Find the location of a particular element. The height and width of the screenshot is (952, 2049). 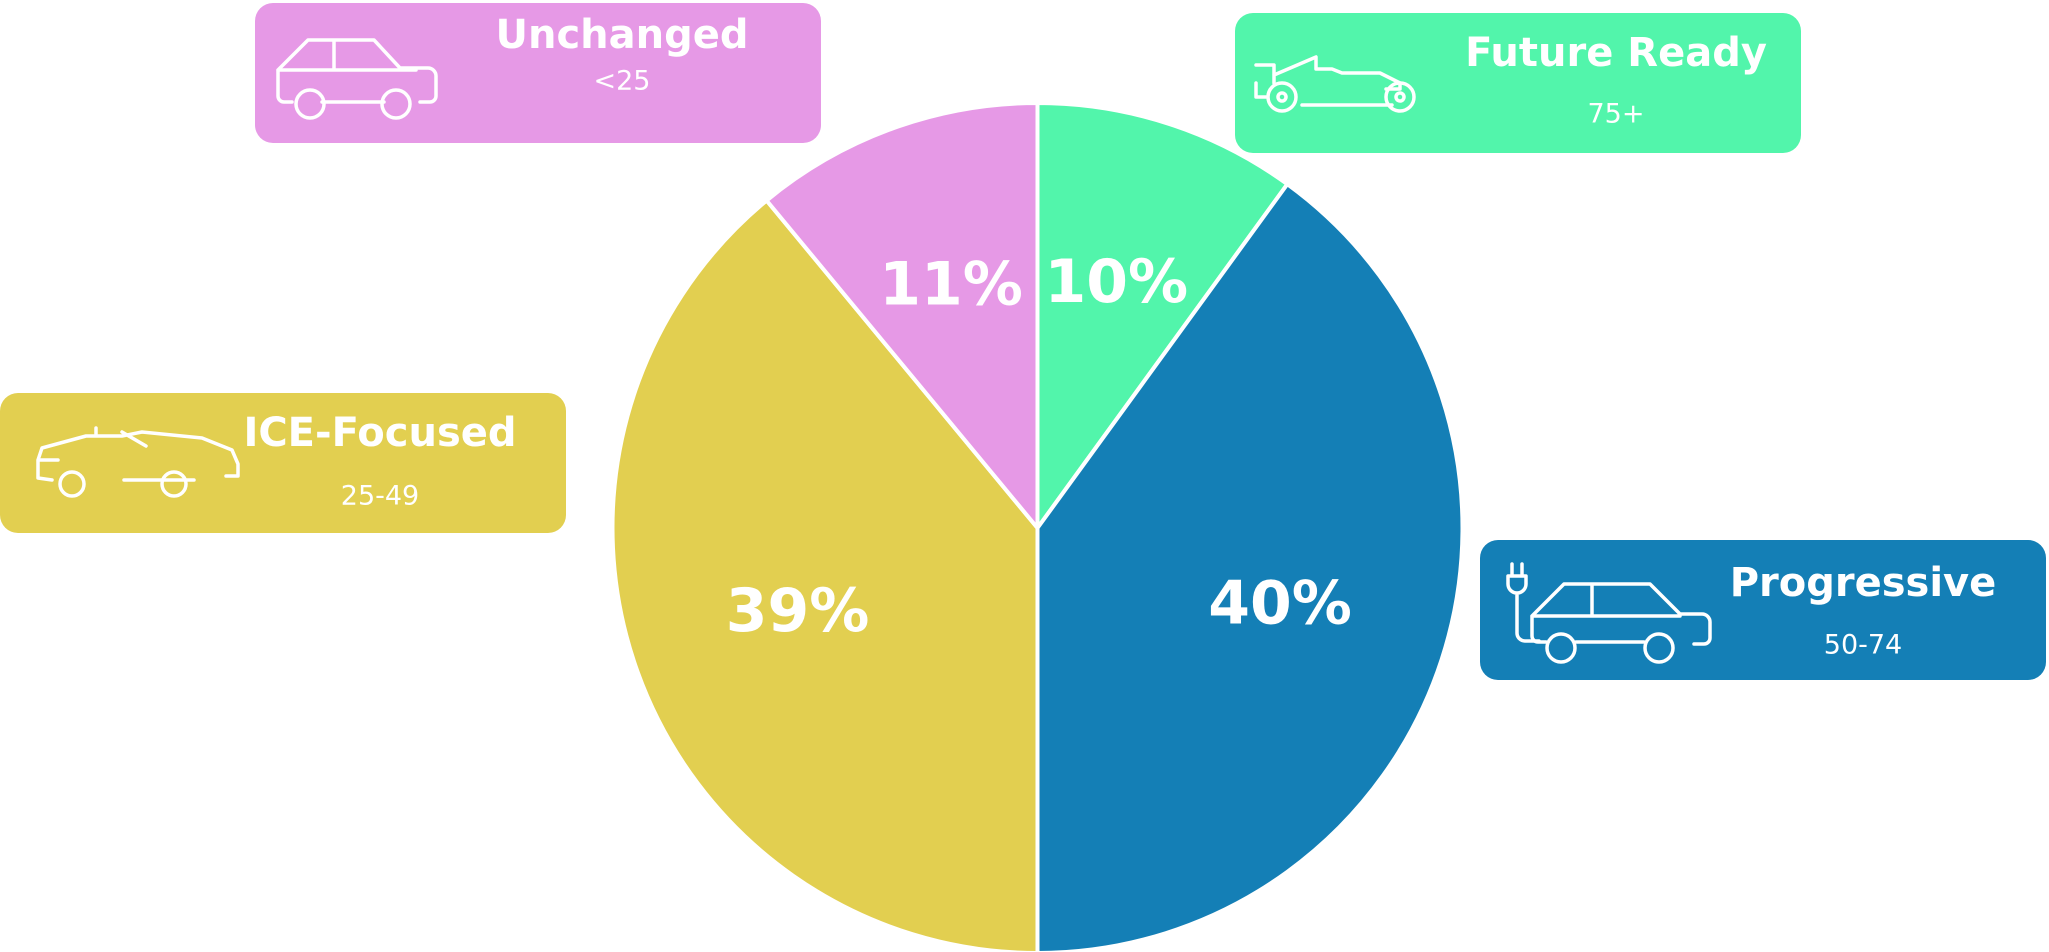

legend-name: Progressive is located at coordinates (1863, 583).